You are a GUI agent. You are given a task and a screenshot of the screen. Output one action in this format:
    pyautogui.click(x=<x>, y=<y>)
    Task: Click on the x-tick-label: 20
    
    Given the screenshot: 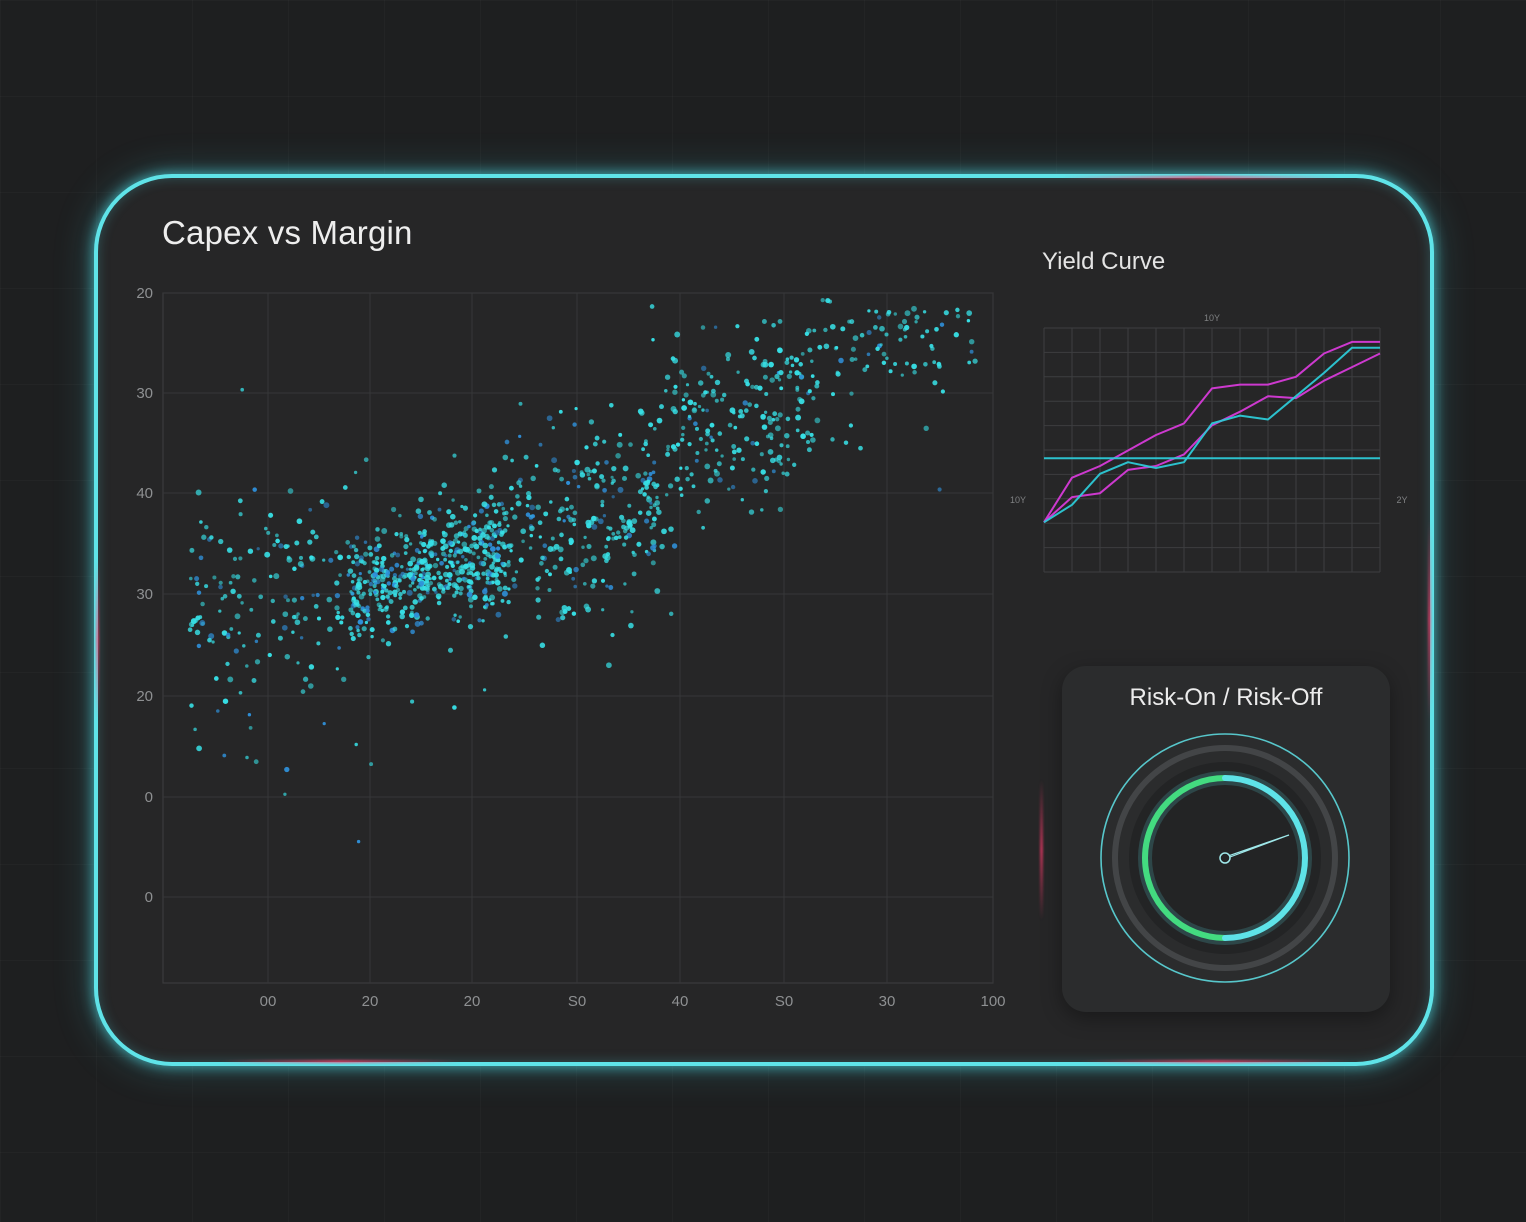 What is the action you would take?
    pyautogui.click(x=472, y=1001)
    